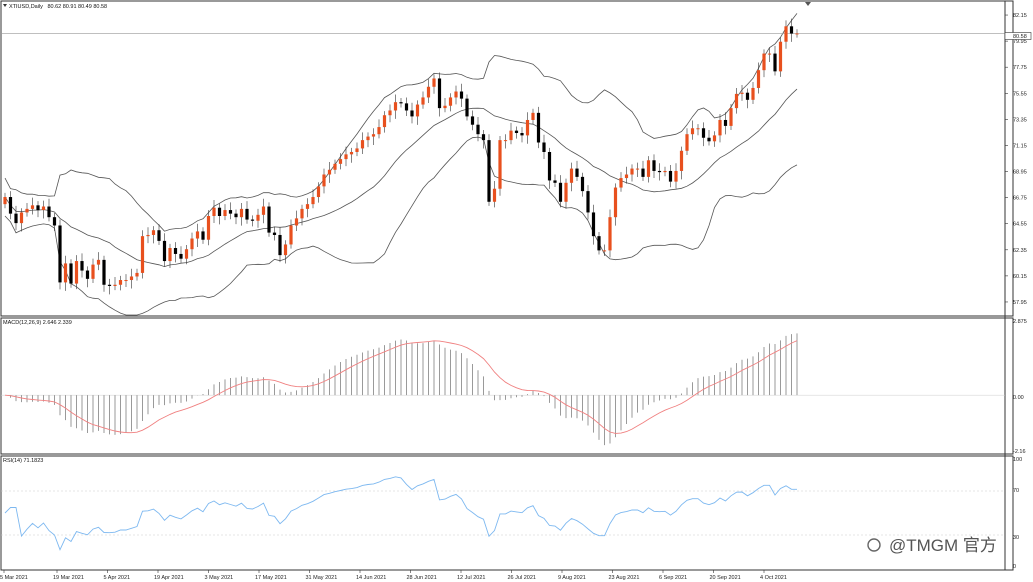  I want to click on symbol-dropdown-icon, so click(5, 5).